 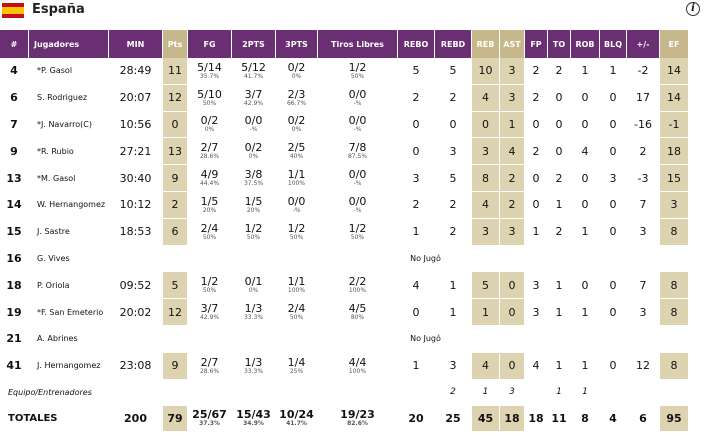 I want to click on player-row: 21 A. Abrines No Jugó, so click(x=353, y=339).